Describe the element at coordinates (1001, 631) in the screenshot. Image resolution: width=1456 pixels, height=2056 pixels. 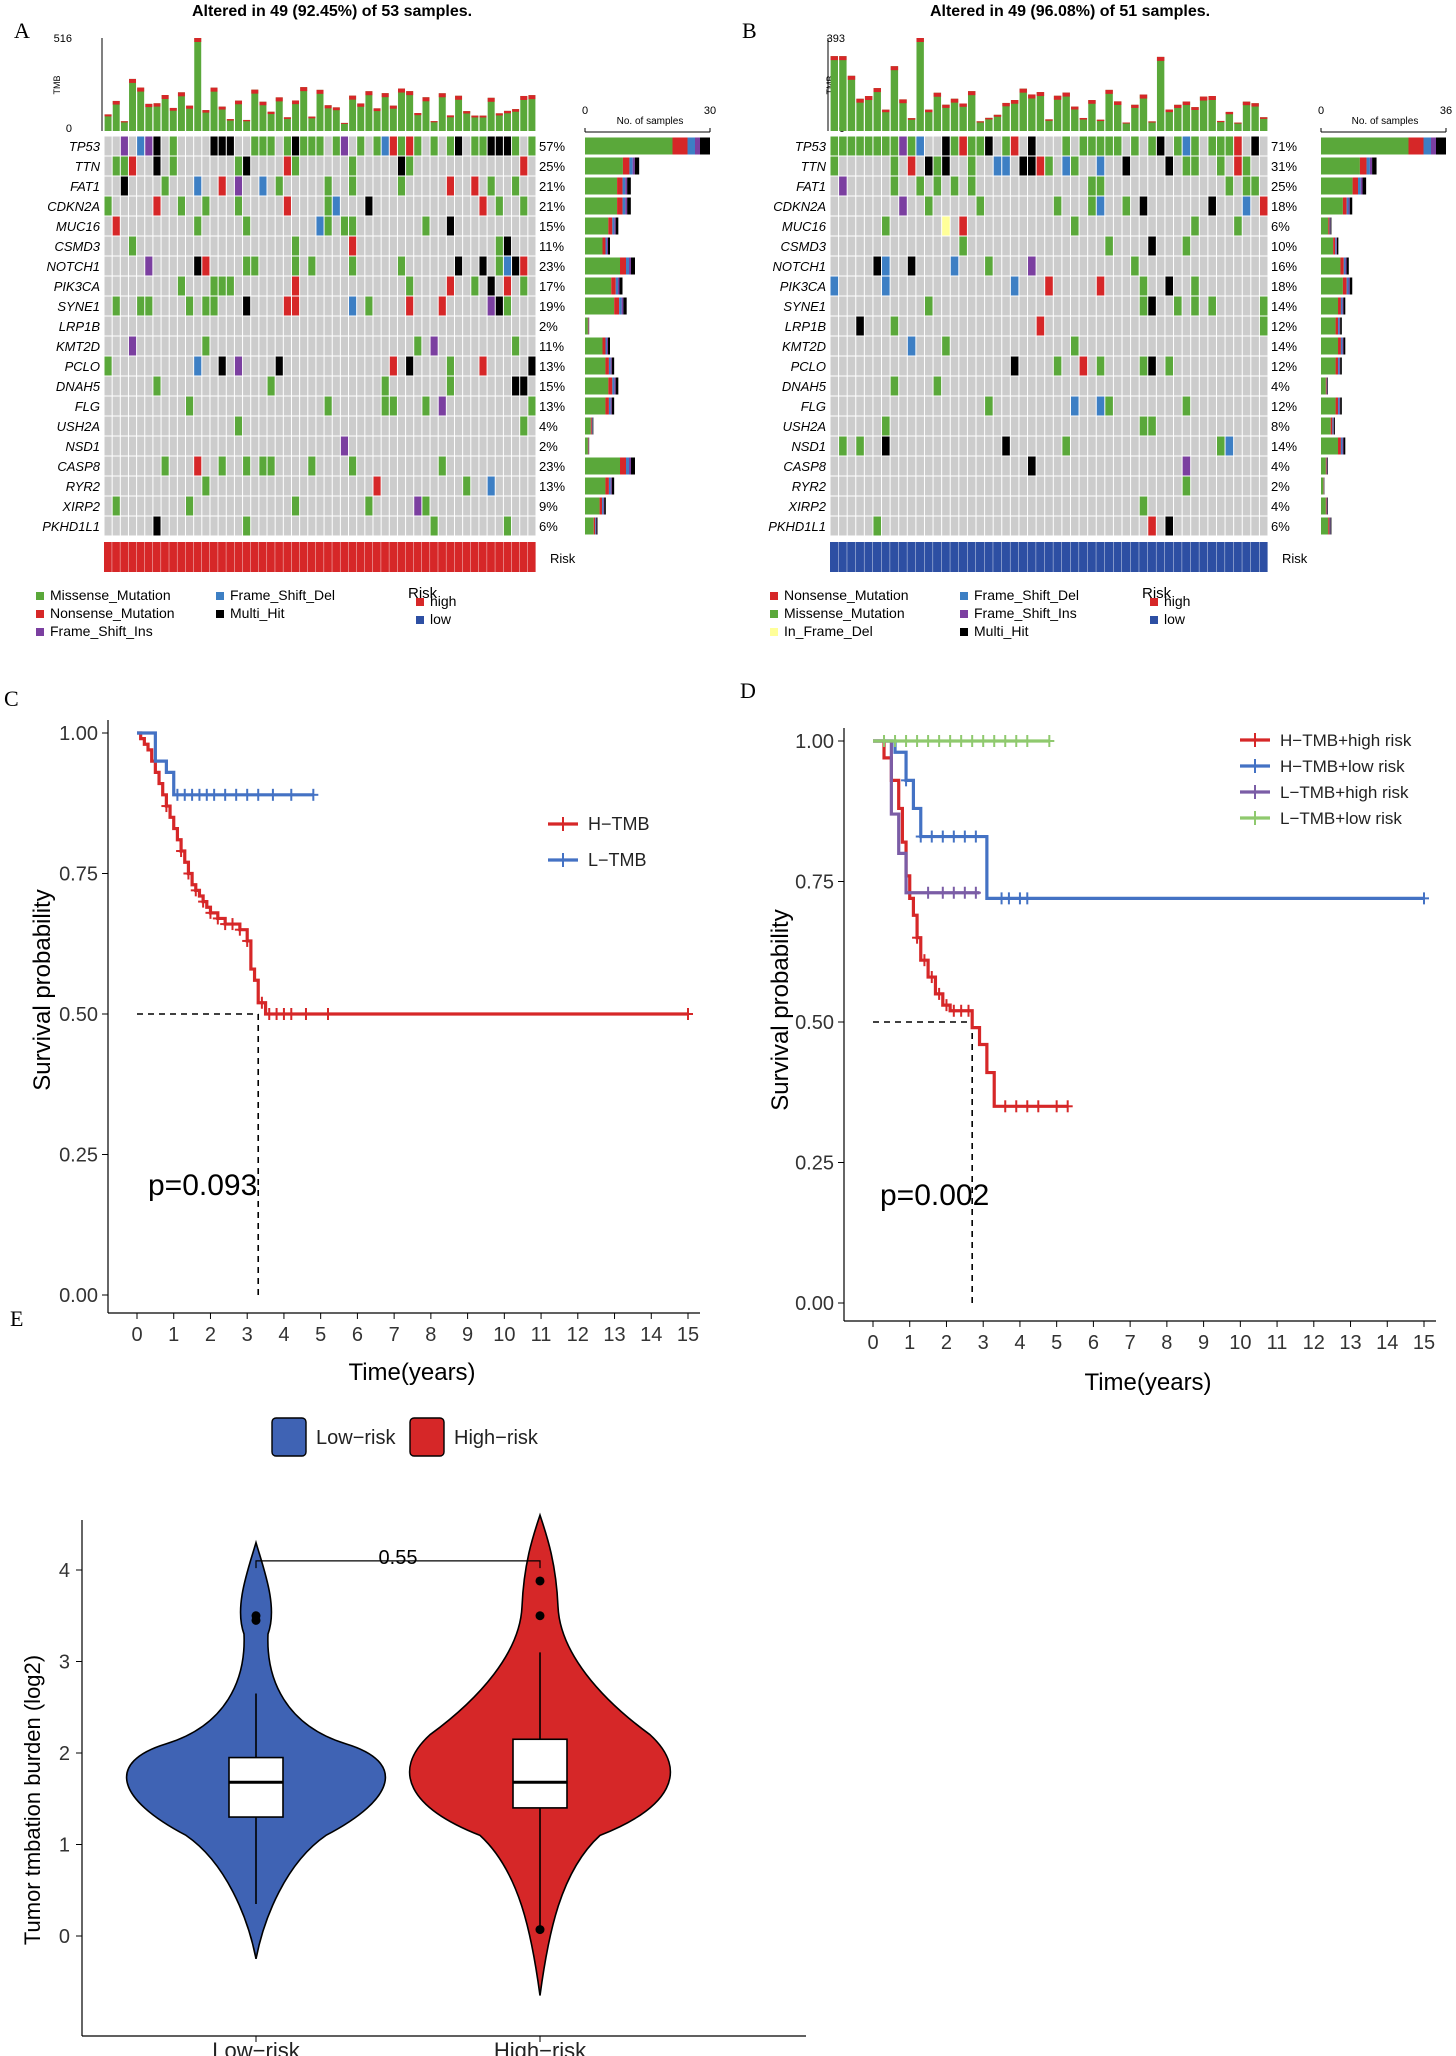
I see `legend-label: Multi_Hit` at that location.